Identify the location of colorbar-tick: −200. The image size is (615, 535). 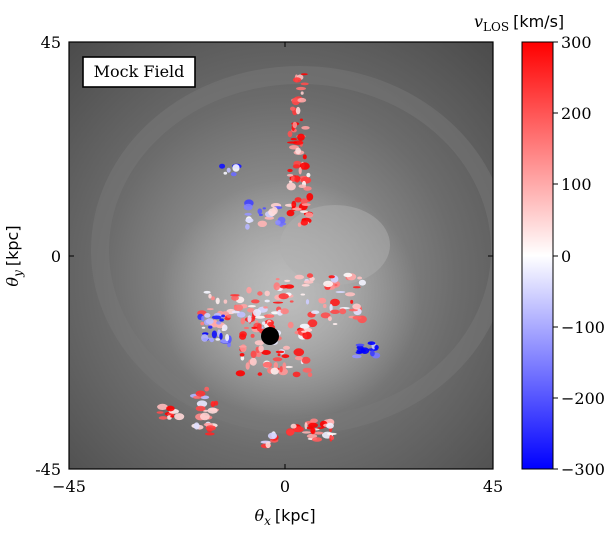
(583, 398).